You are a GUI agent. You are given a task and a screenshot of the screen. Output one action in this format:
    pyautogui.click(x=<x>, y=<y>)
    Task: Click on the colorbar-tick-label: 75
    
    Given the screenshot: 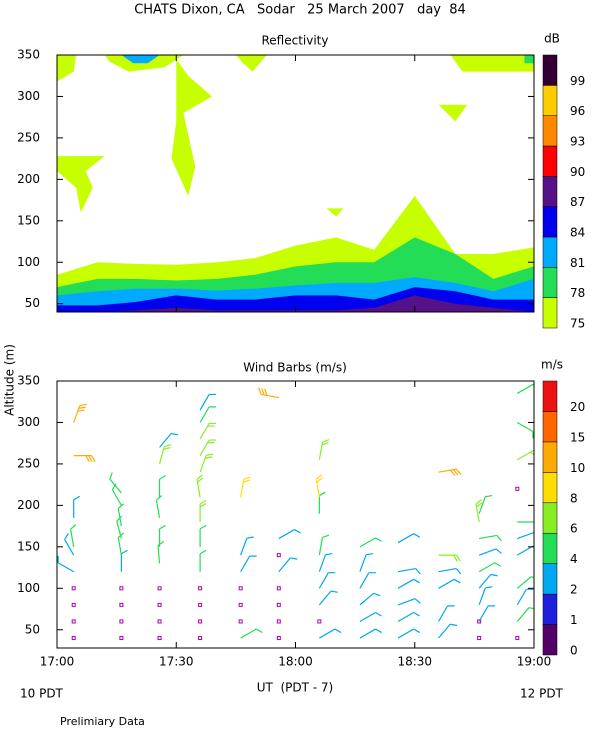 What is the action you would take?
    pyautogui.click(x=577, y=324)
    